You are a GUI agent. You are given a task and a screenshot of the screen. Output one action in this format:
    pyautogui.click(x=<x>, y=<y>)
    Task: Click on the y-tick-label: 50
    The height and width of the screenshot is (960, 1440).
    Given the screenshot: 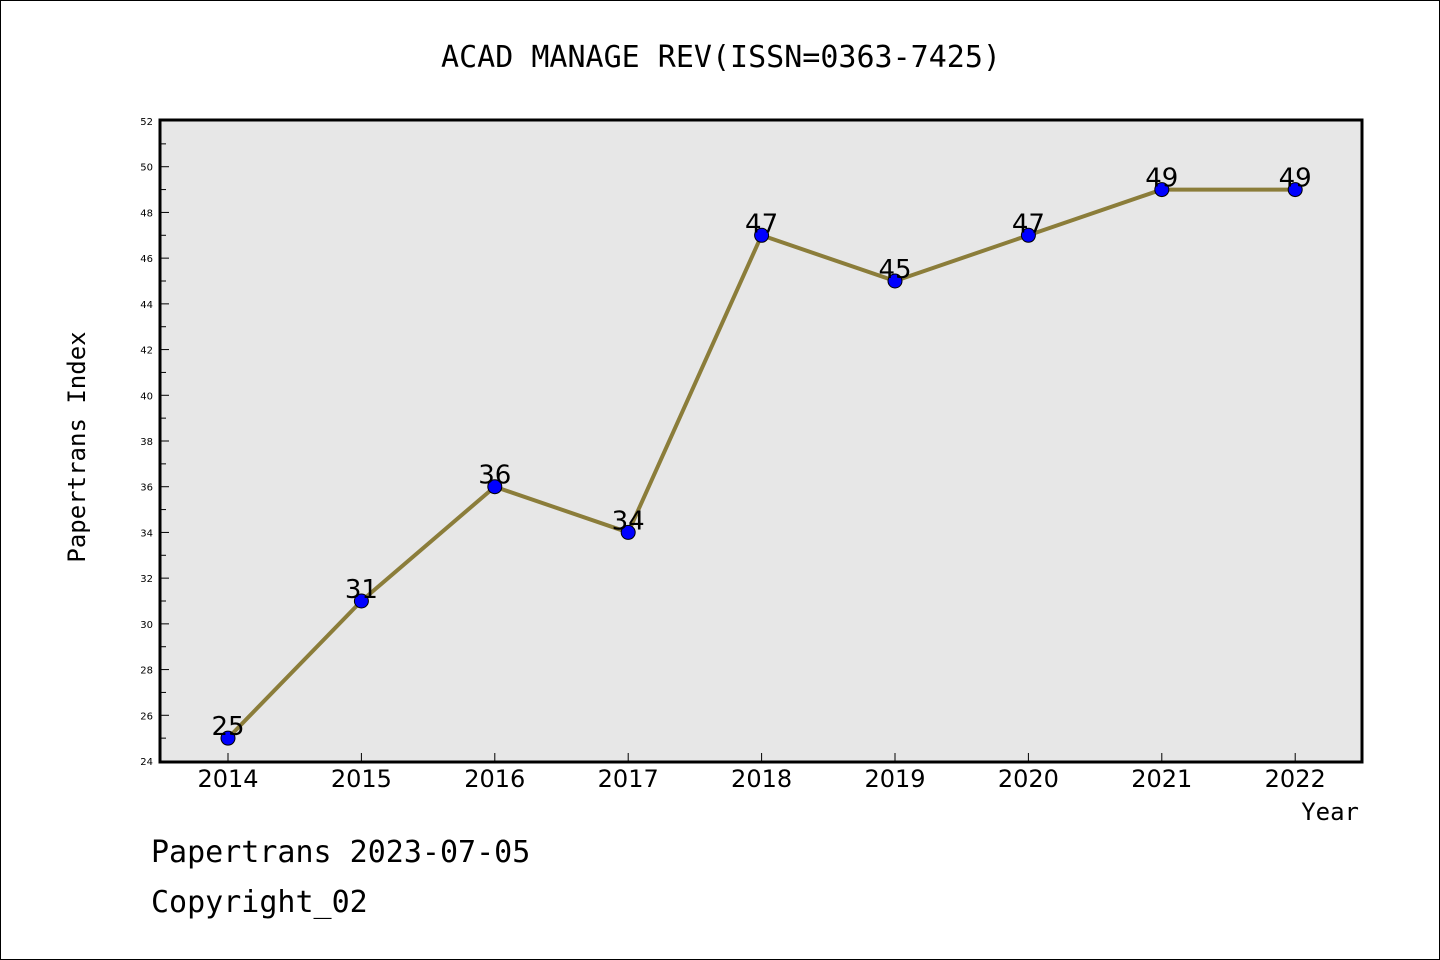 What is the action you would take?
    pyautogui.click(x=146, y=168)
    